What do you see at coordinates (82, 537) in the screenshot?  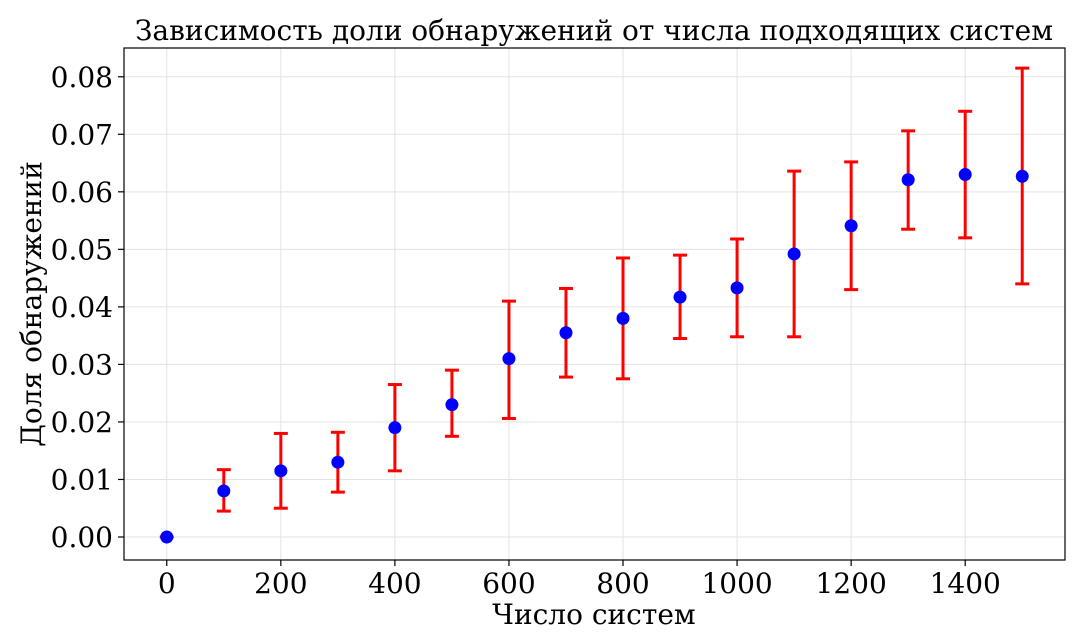 I see `y-tick-label: 0.00` at bounding box center [82, 537].